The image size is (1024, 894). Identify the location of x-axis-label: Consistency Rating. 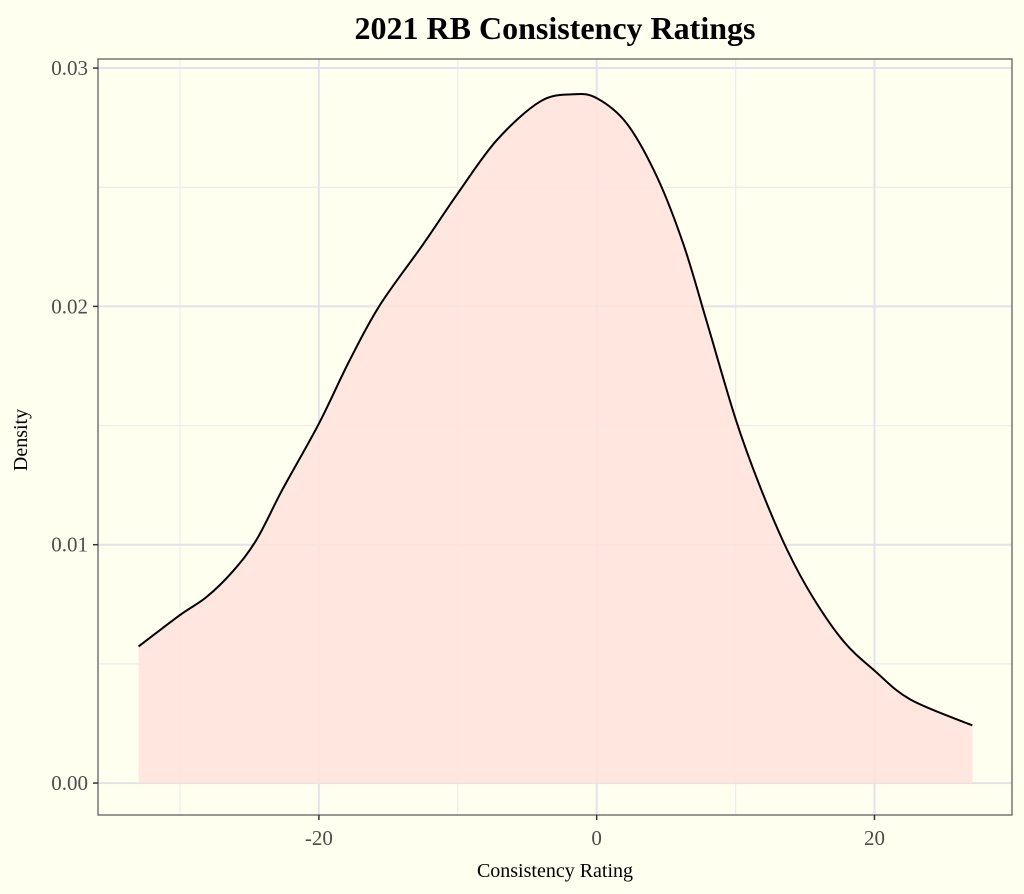
(555, 871).